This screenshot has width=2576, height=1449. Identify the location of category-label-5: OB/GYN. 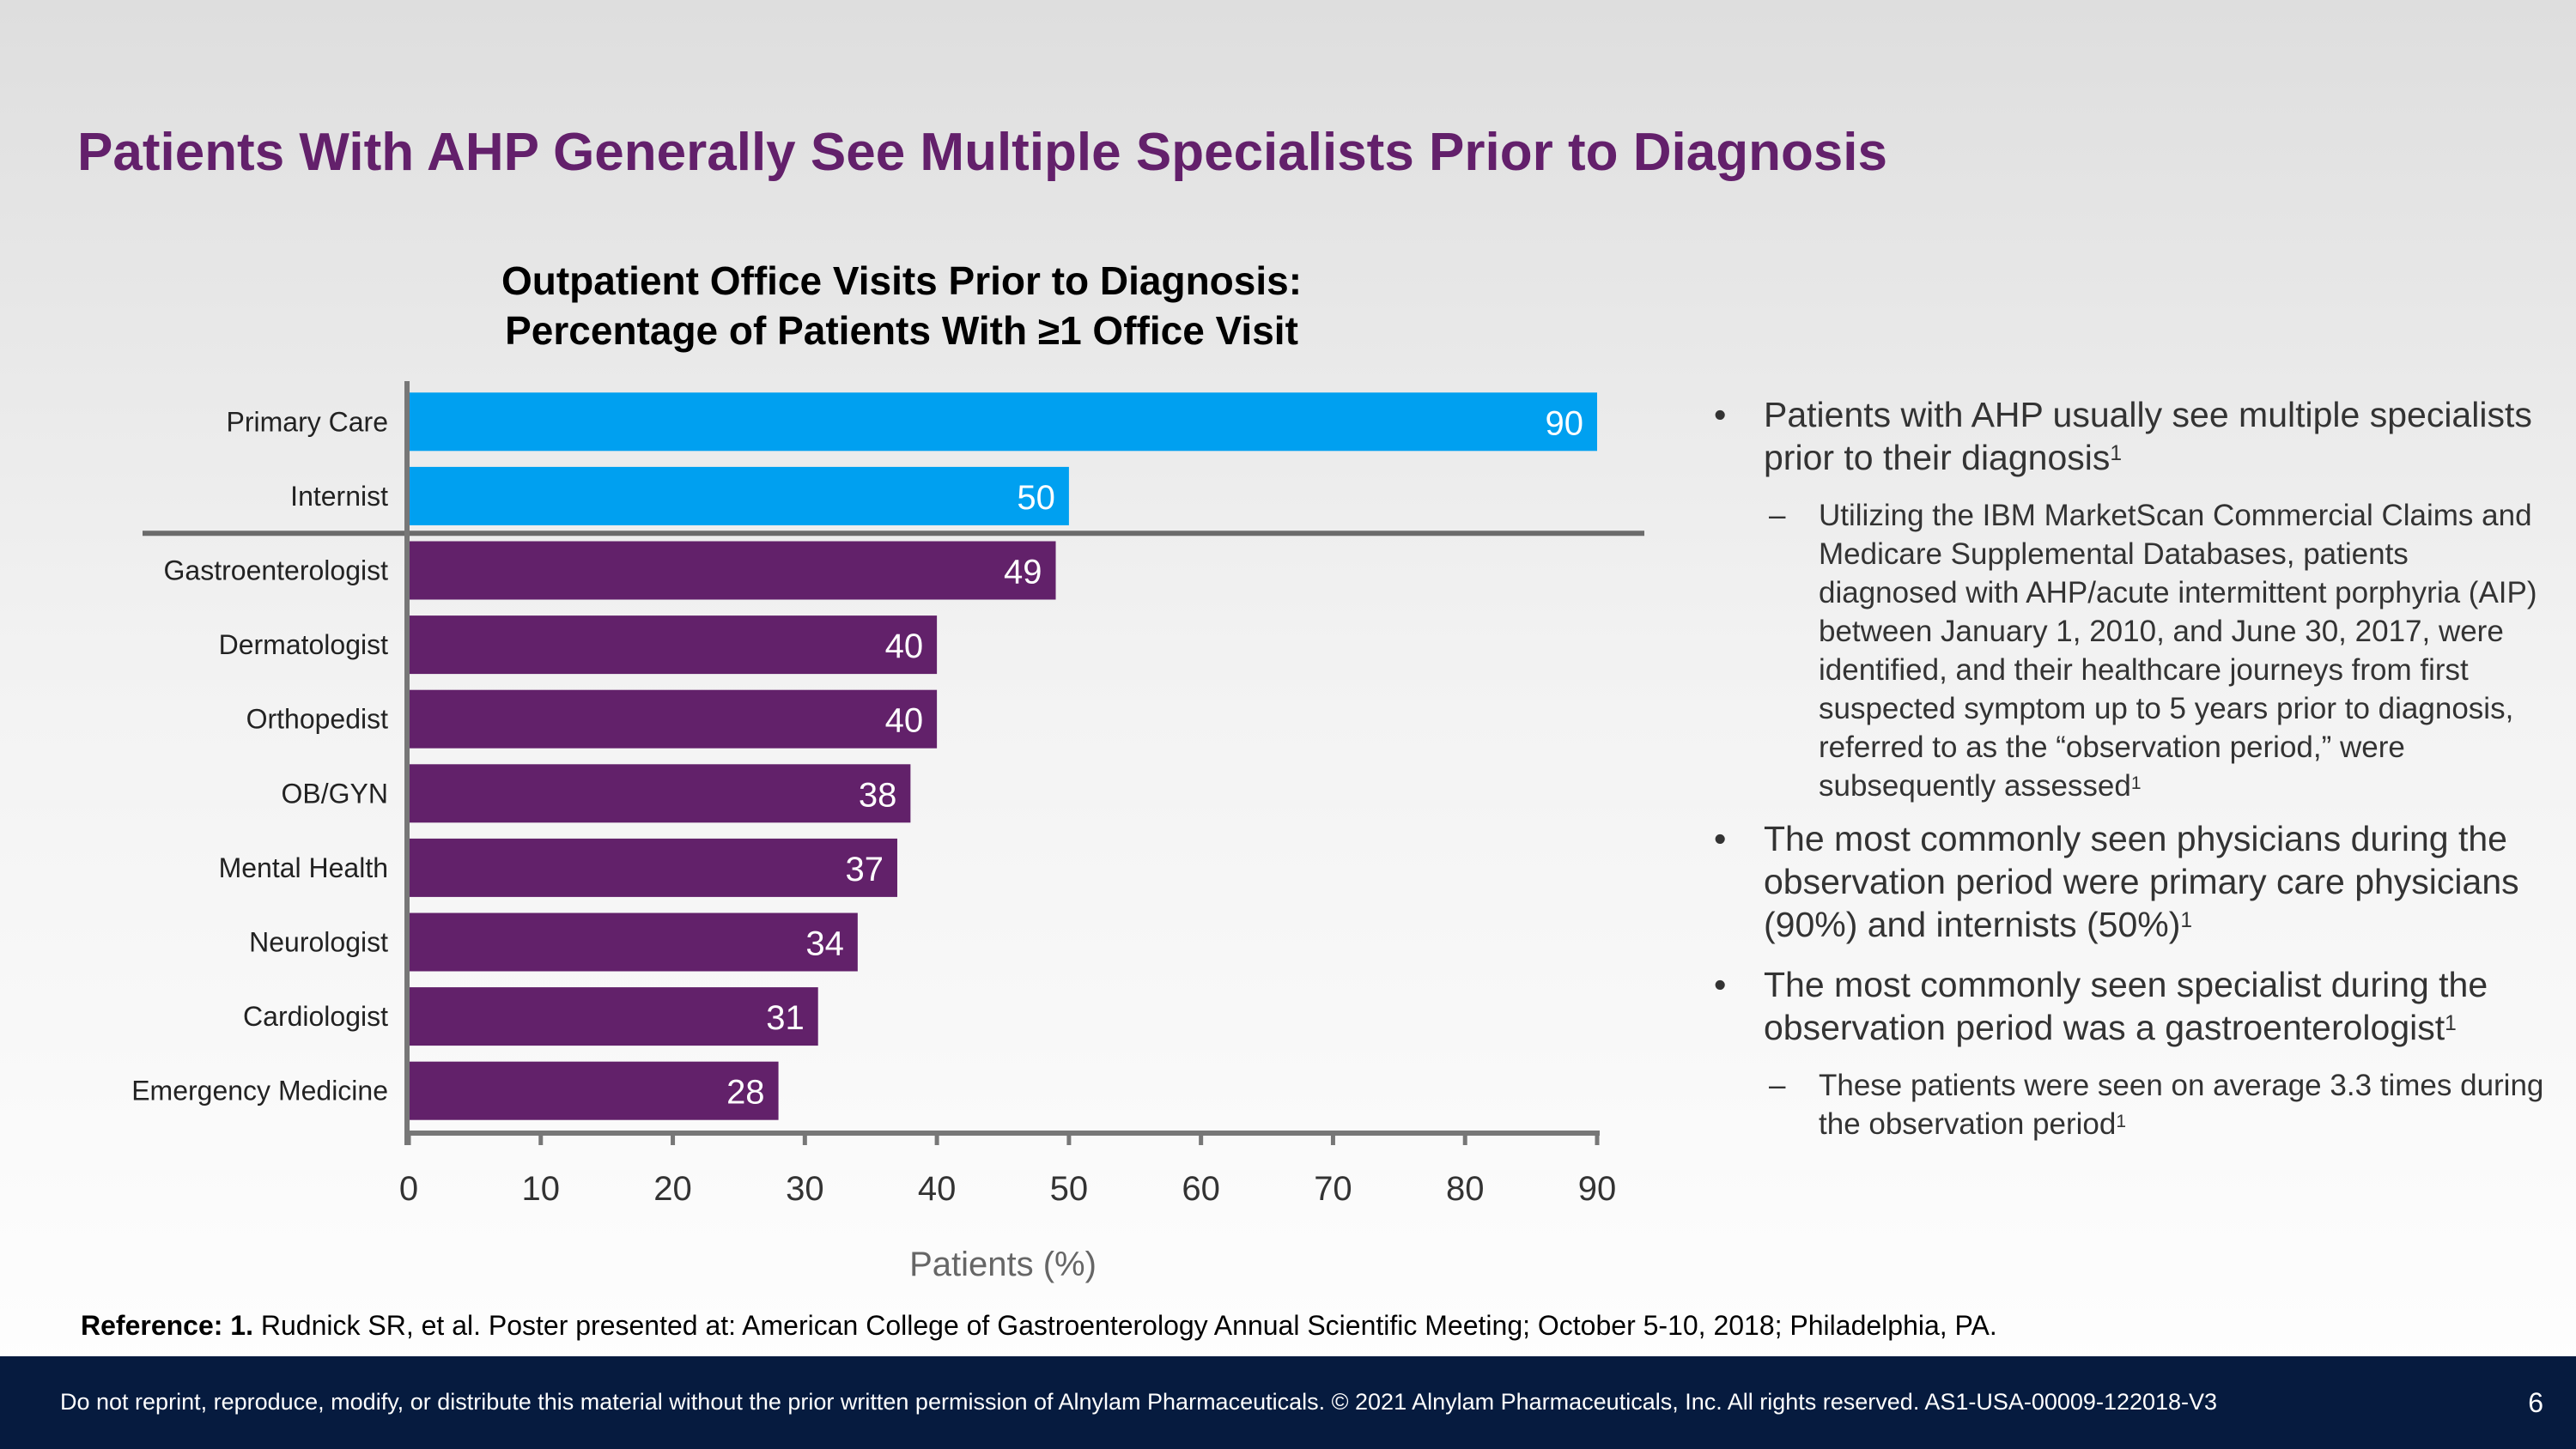
(335, 793).